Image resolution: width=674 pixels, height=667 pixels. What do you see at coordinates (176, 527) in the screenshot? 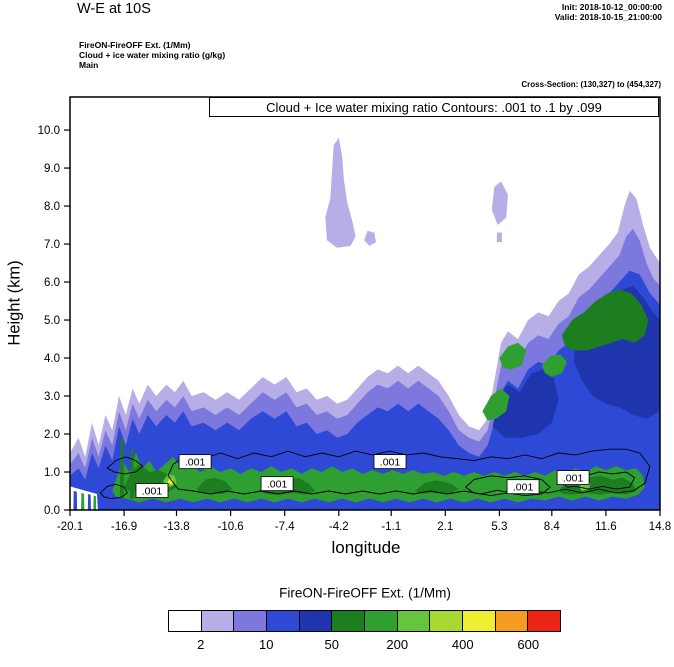
I see `x-tick-label: -13.8` at bounding box center [176, 527].